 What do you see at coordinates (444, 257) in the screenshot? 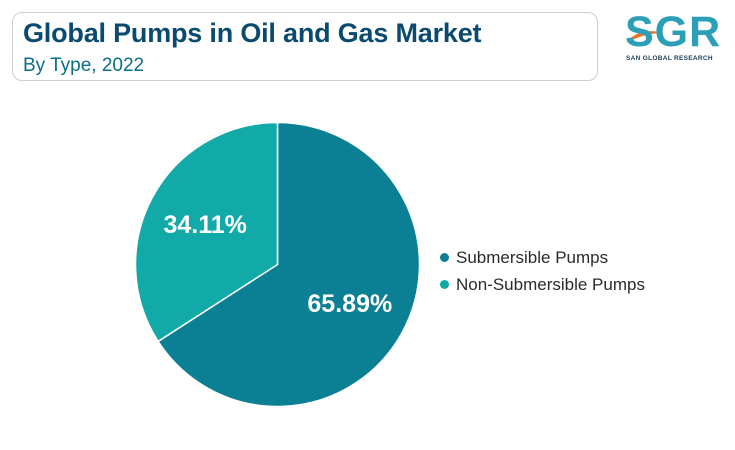
I see `legend-swatch-submersible` at bounding box center [444, 257].